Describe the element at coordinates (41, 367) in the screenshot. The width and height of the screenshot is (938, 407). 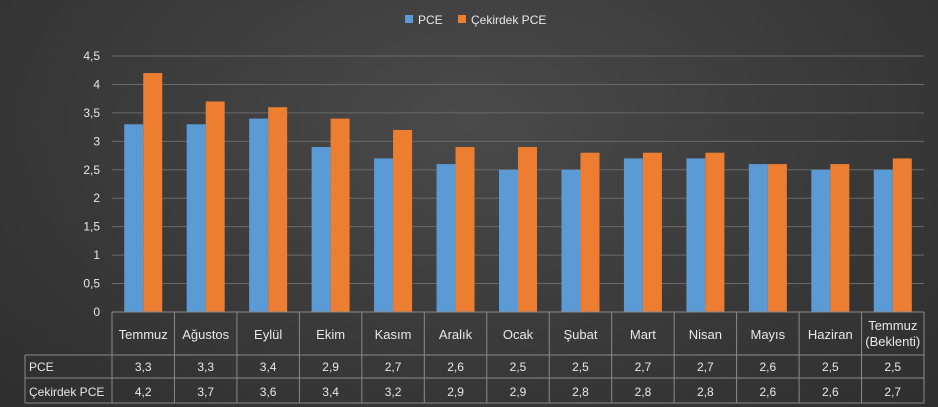
I see `table-row-label: PCE` at that location.